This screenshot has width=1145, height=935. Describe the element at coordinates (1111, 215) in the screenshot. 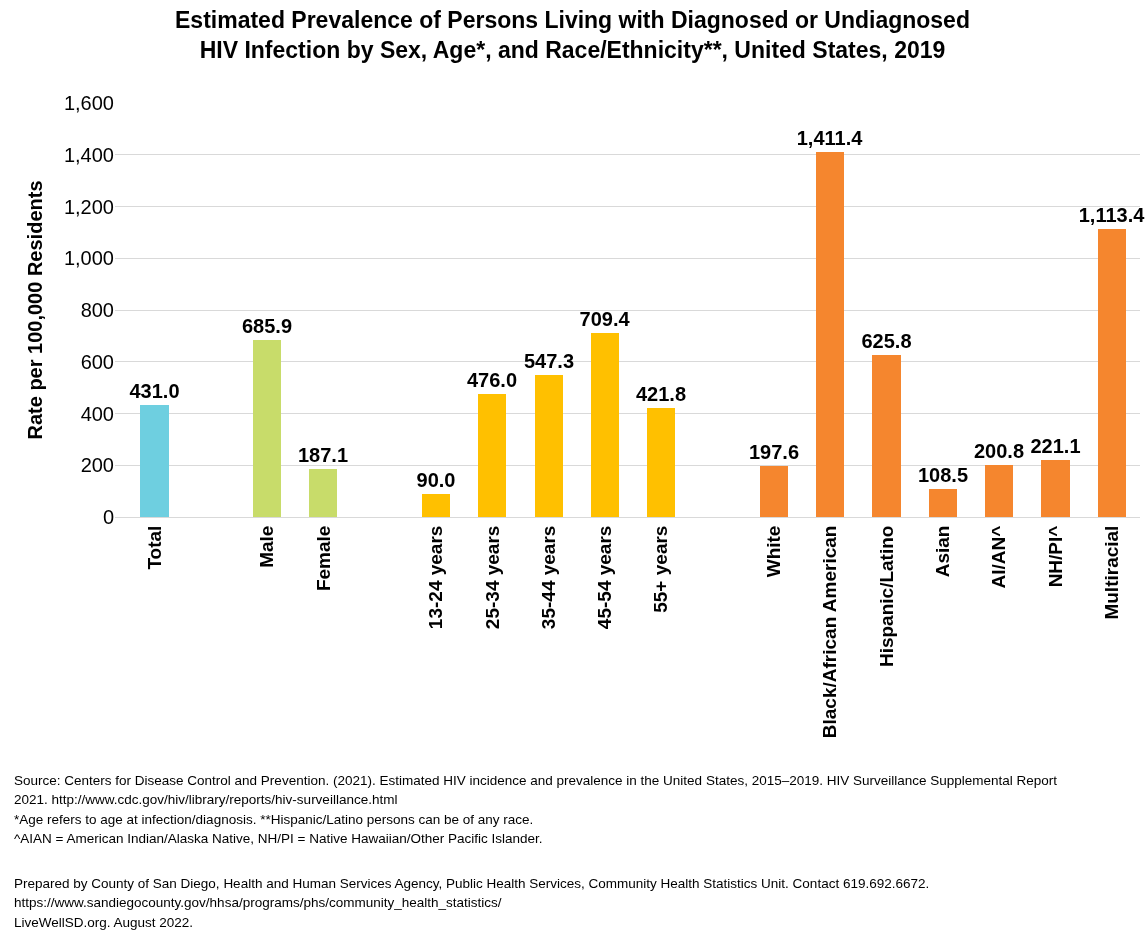

I see `data-label: 1,113.4` at that location.